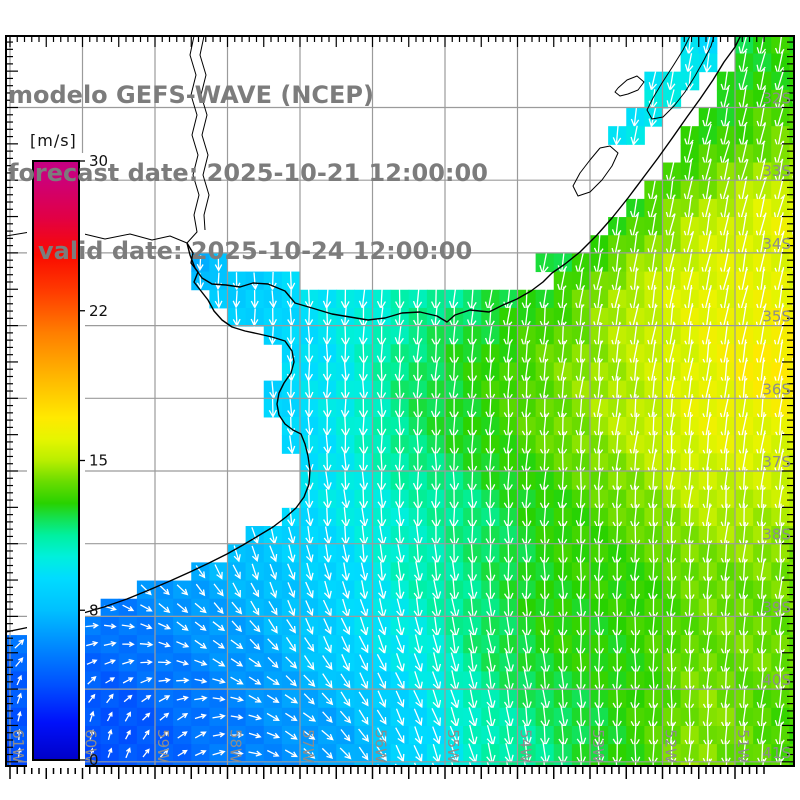  Describe the element at coordinates (163, 746) in the screenshot. I see `longitude-label: 59W` at that location.